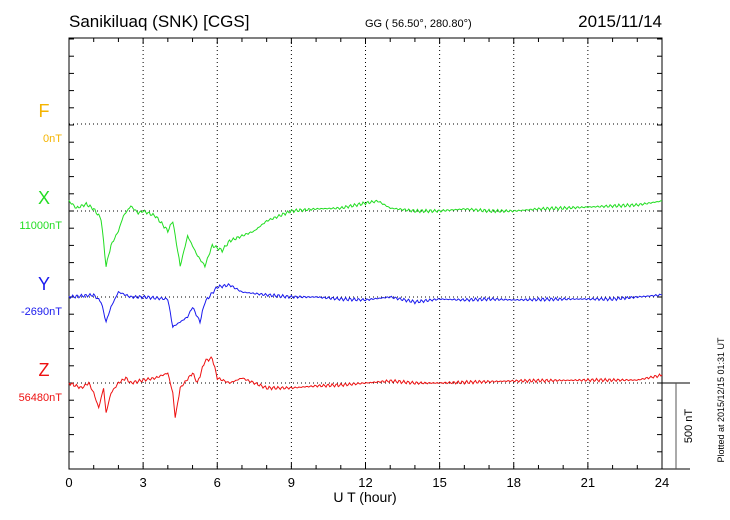  Describe the element at coordinates (159, 21) in the screenshot. I see `chart-title: Sanikiluaq (SNK) [CGS]` at that location.